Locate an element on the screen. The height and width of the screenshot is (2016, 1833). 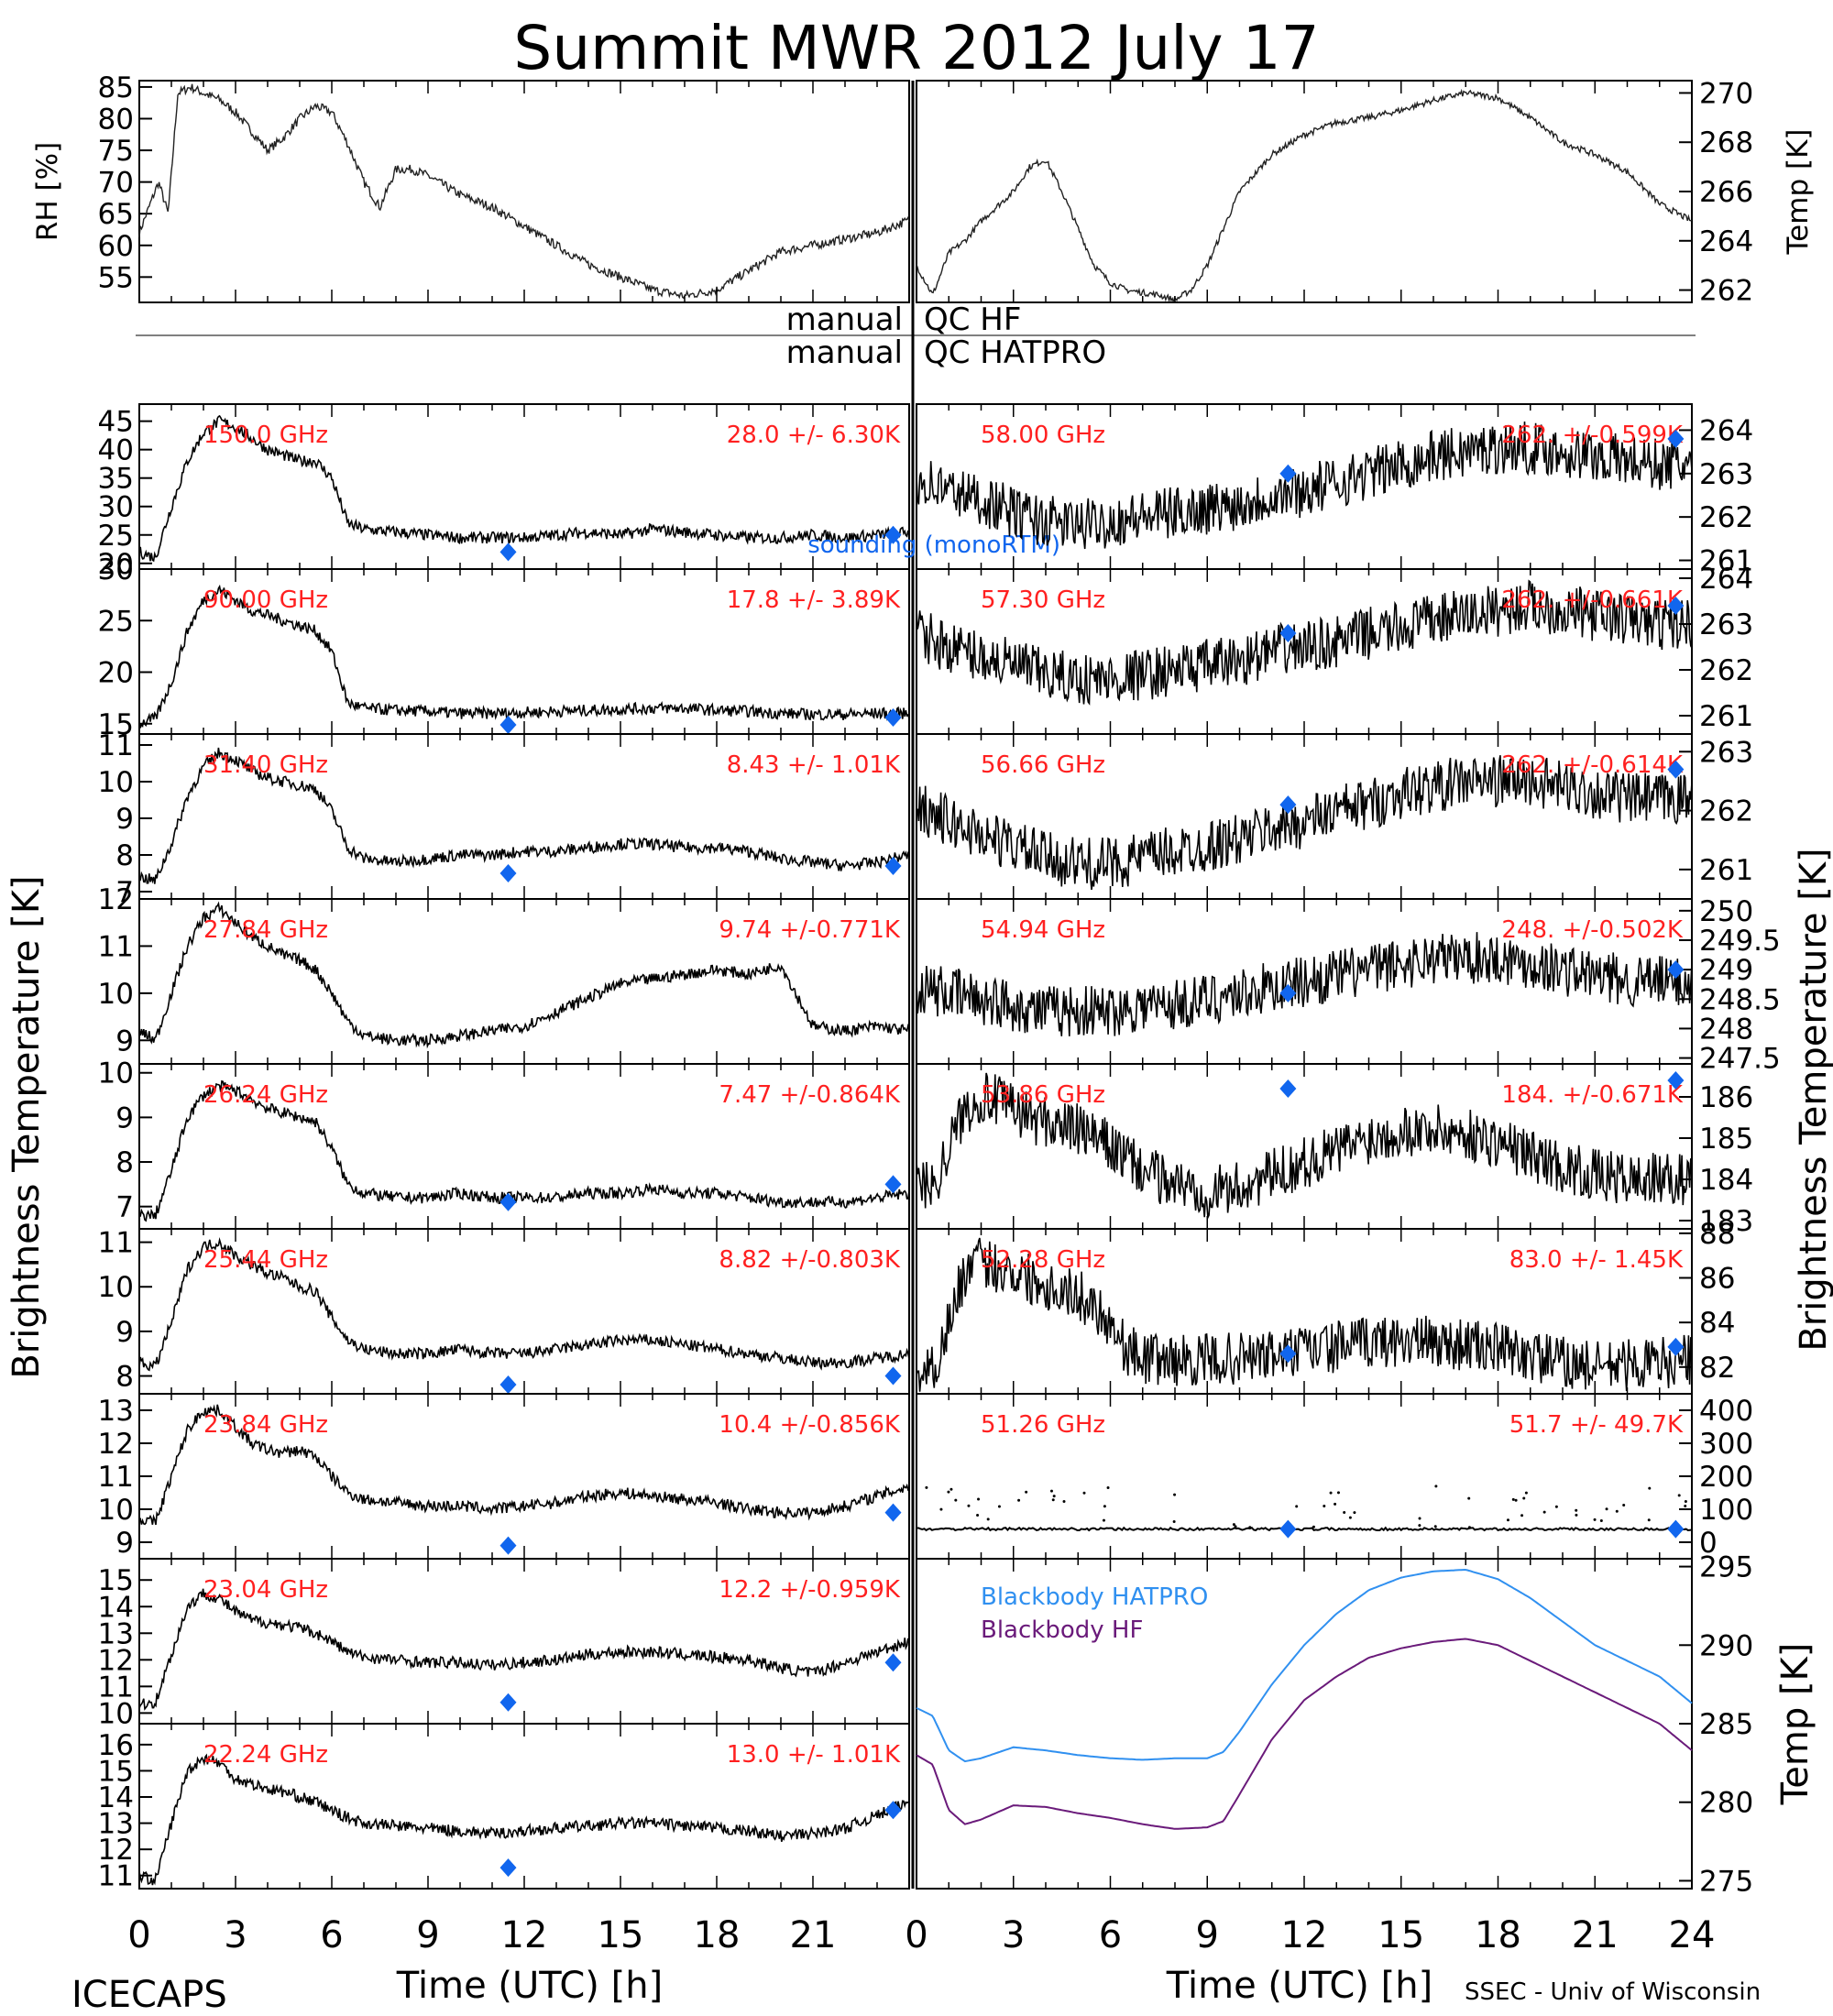
channel-label: 54.94 GHz is located at coordinates (1043, 930).